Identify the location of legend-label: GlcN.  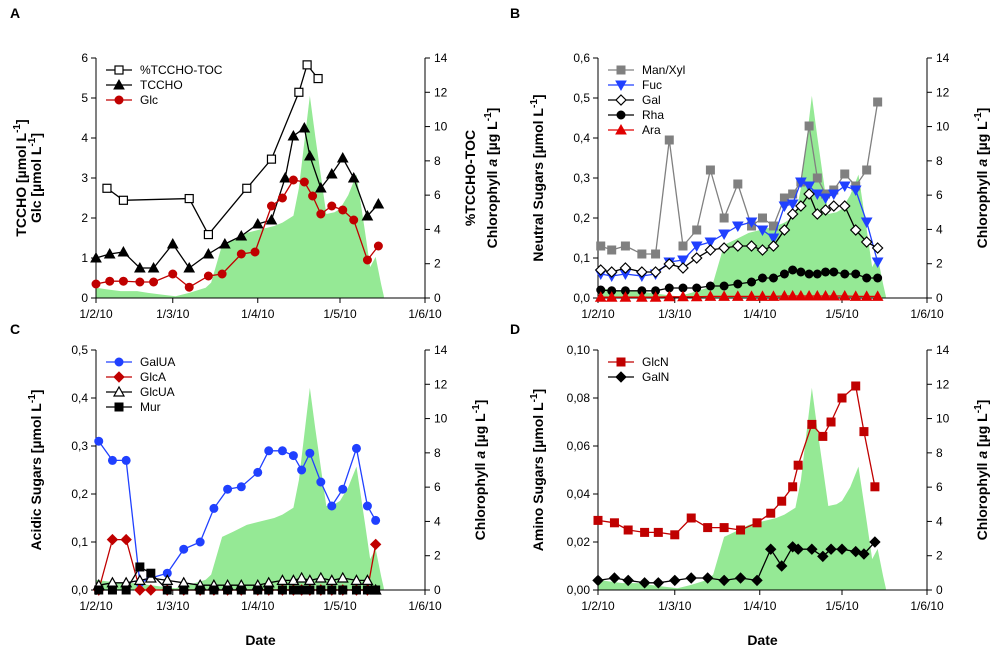
(655, 362).